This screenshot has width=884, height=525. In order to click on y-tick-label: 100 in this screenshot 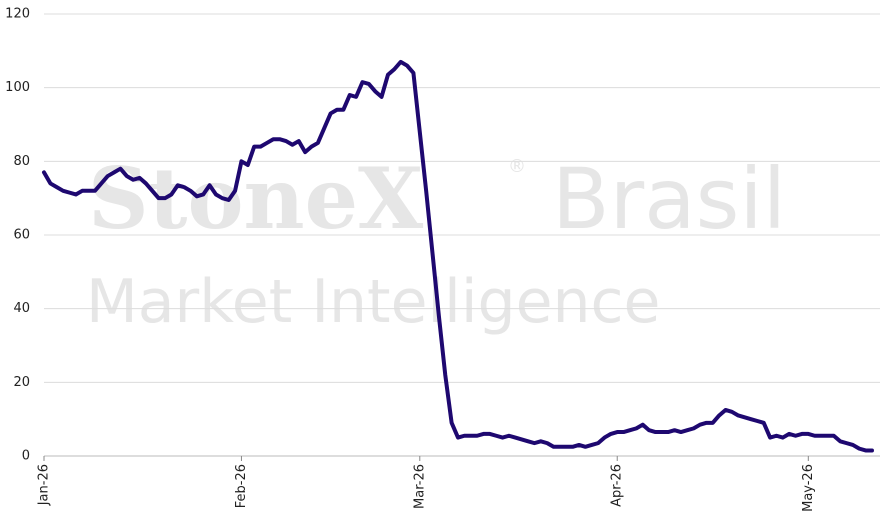, I will do `click(17, 87)`.